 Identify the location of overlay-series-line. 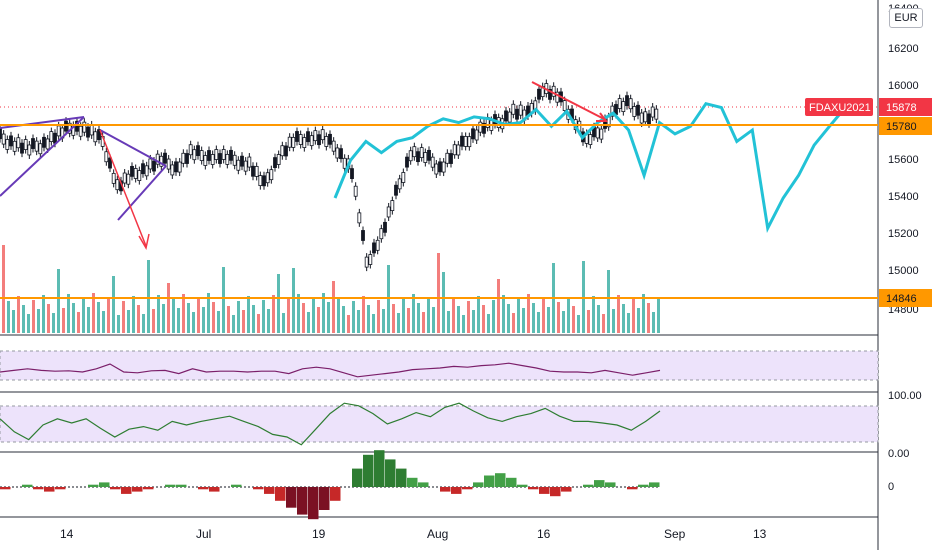
(590, 167).